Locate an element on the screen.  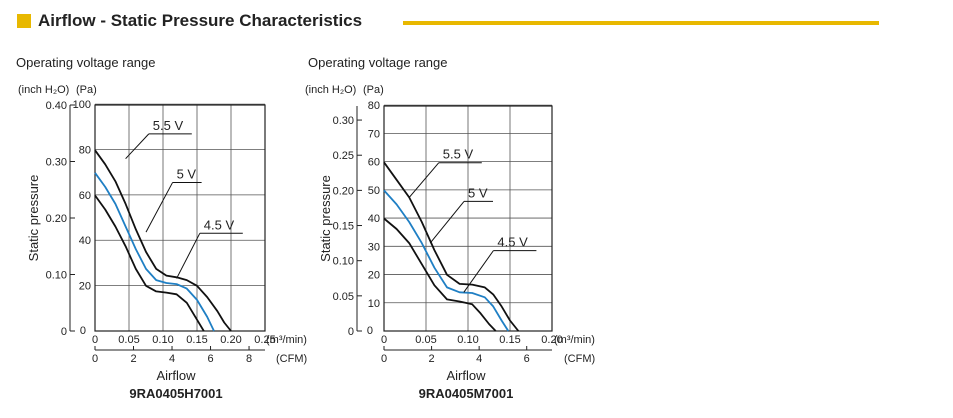
y-tick-label: 0.05 is located at coordinates (343, 297).